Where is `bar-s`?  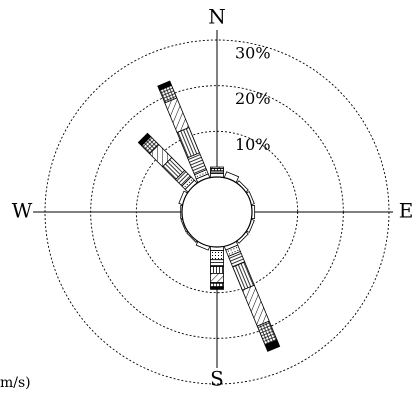
bar-s is located at coordinates (217, 267).